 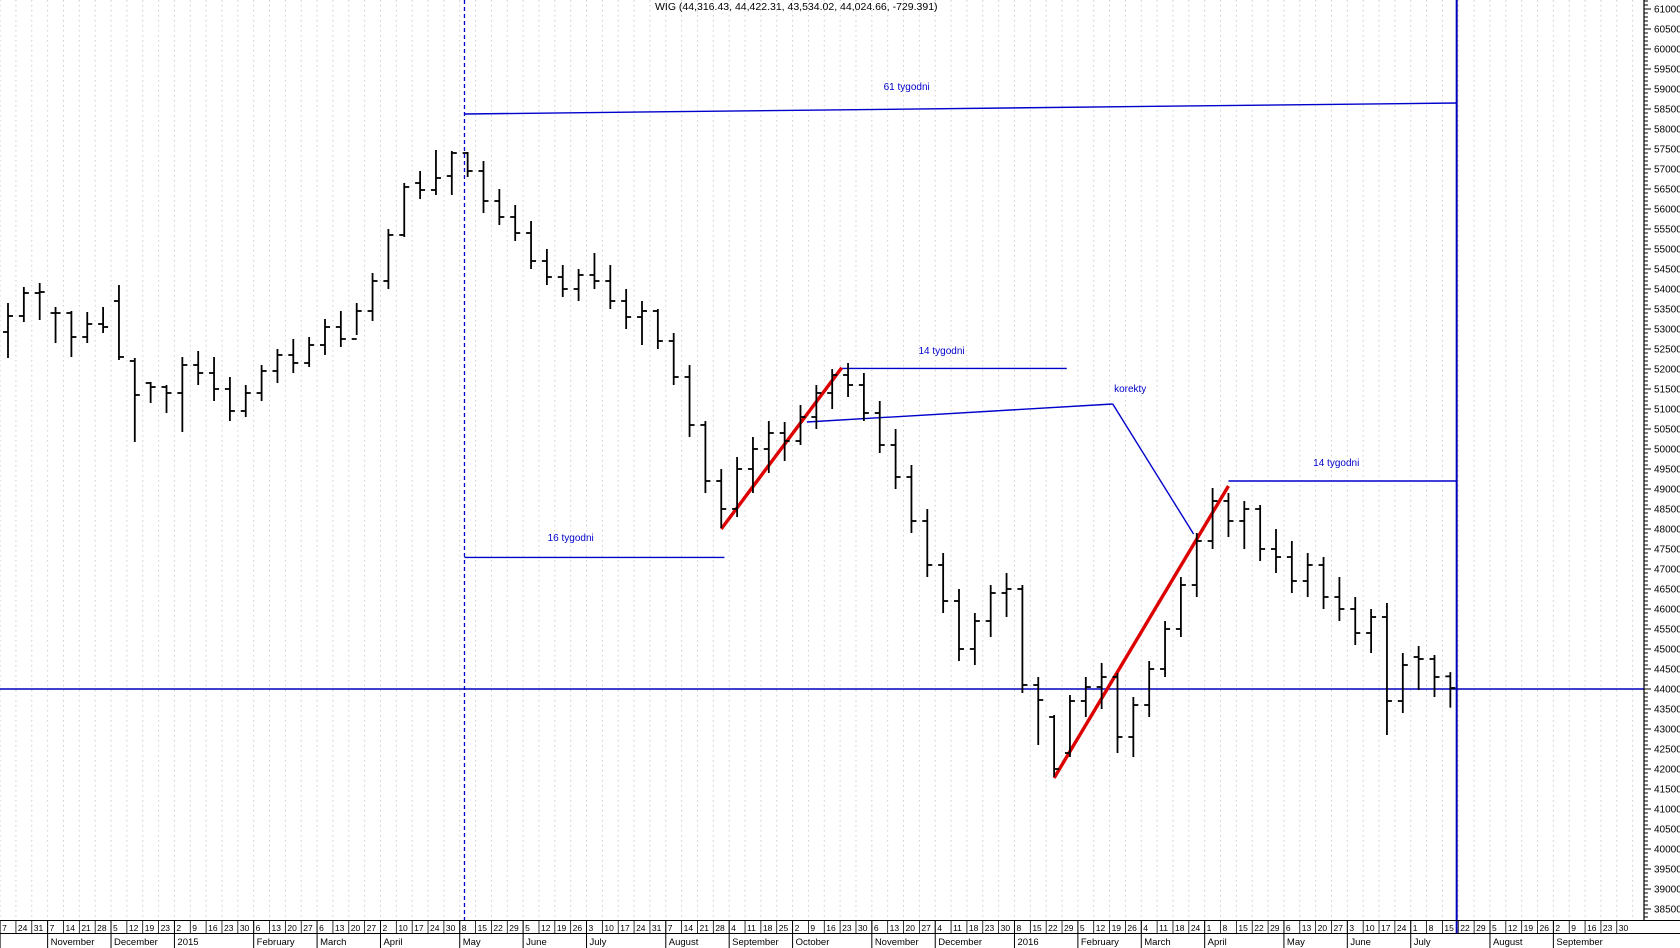 What do you see at coordinates (333, 942) in the screenshot?
I see `x-axis-month-label: March` at bounding box center [333, 942].